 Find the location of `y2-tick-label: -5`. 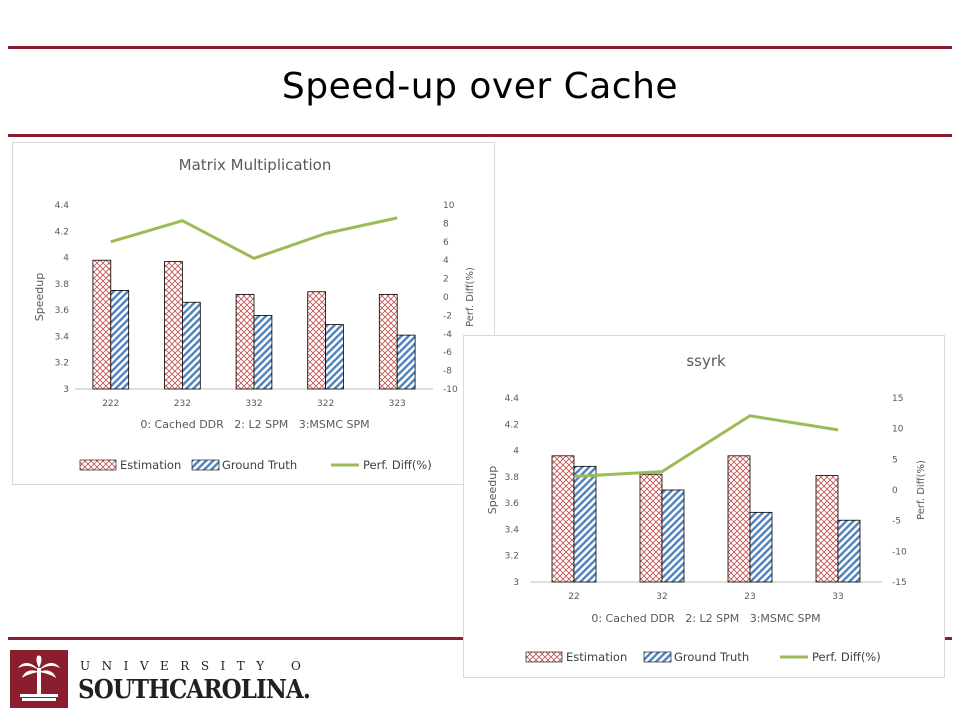

y2-tick-label: -5 is located at coordinates (896, 522).